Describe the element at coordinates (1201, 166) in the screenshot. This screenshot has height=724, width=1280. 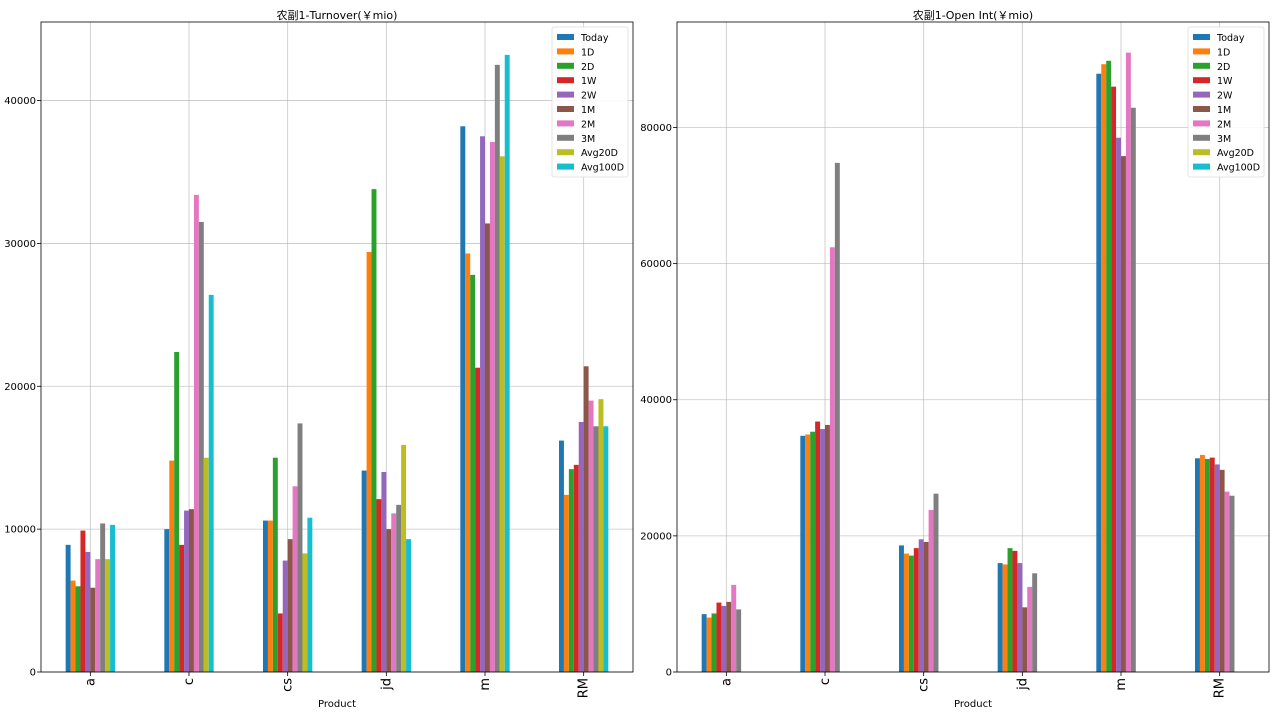
I see `legend-swatch-avg100d` at that location.